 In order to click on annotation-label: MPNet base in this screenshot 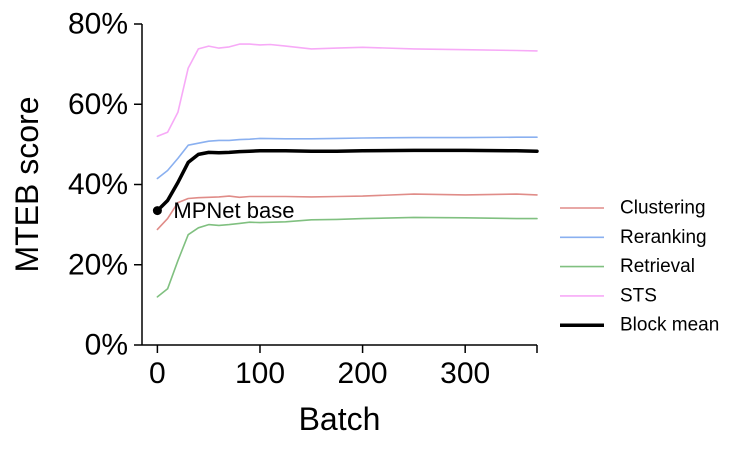, I will do `click(233, 210)`.